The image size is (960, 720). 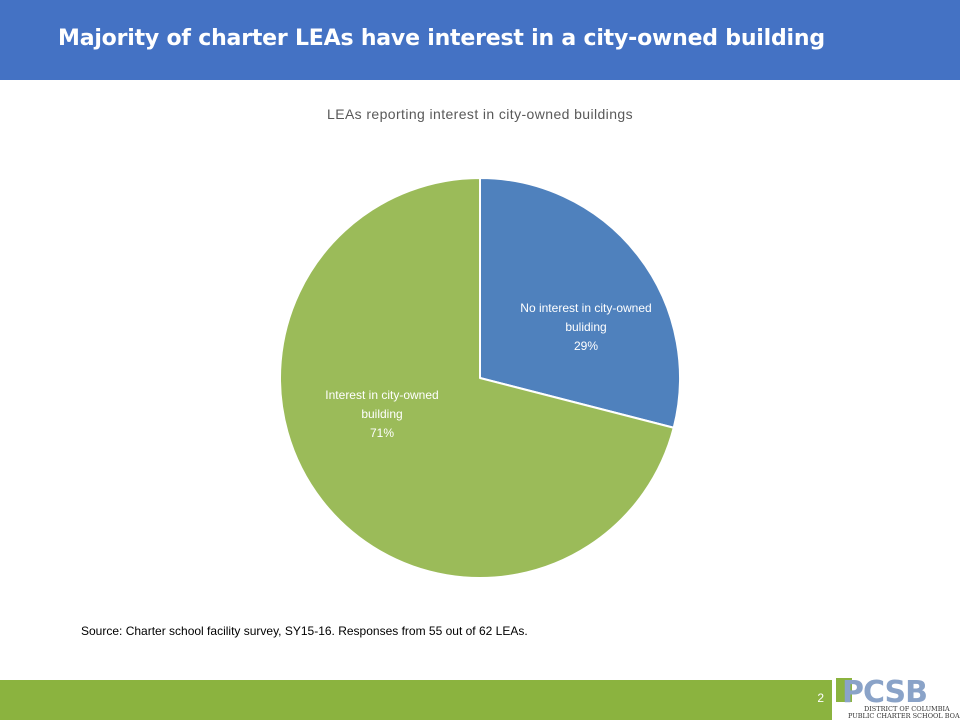 What do you see at coordinates (586, 346) in the screenshot?
I see `slice-percent-label: 29%` at bounding box center [586, 346].